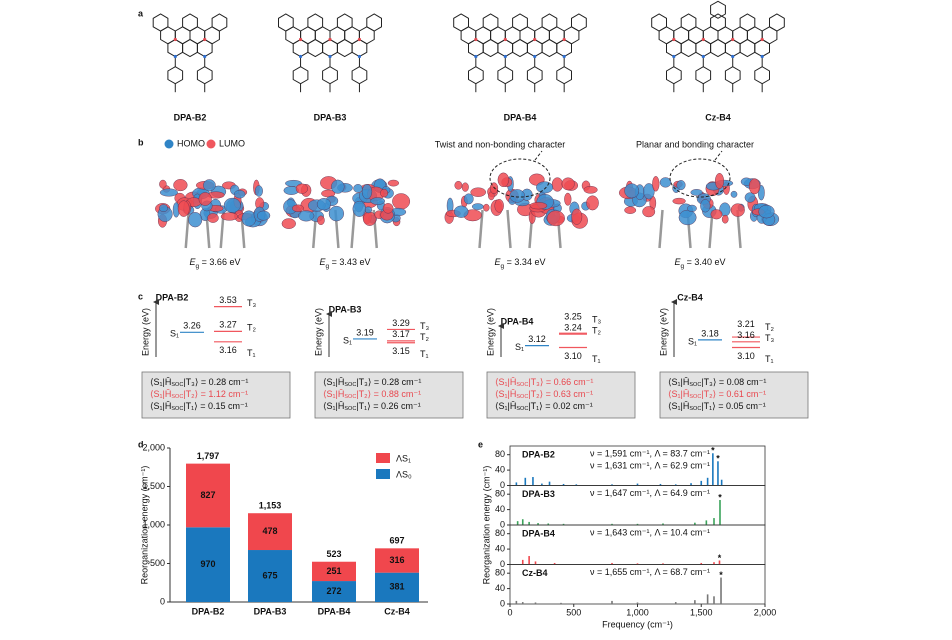 This screenshot has height=640, width=952. Describe the element at coordinates (683, 266) in the screenshot. I see `subscript: g` at that location.